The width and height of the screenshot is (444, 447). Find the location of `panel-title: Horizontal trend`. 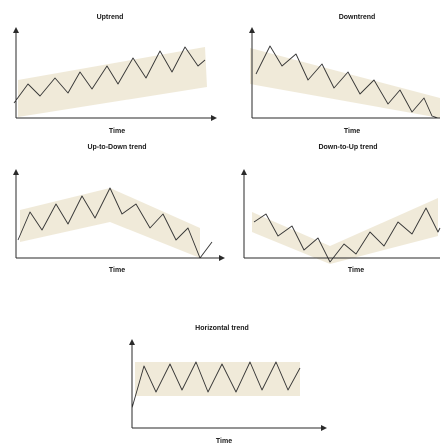

panel-title: Horizontal trend is located at coordinates (222, 328).